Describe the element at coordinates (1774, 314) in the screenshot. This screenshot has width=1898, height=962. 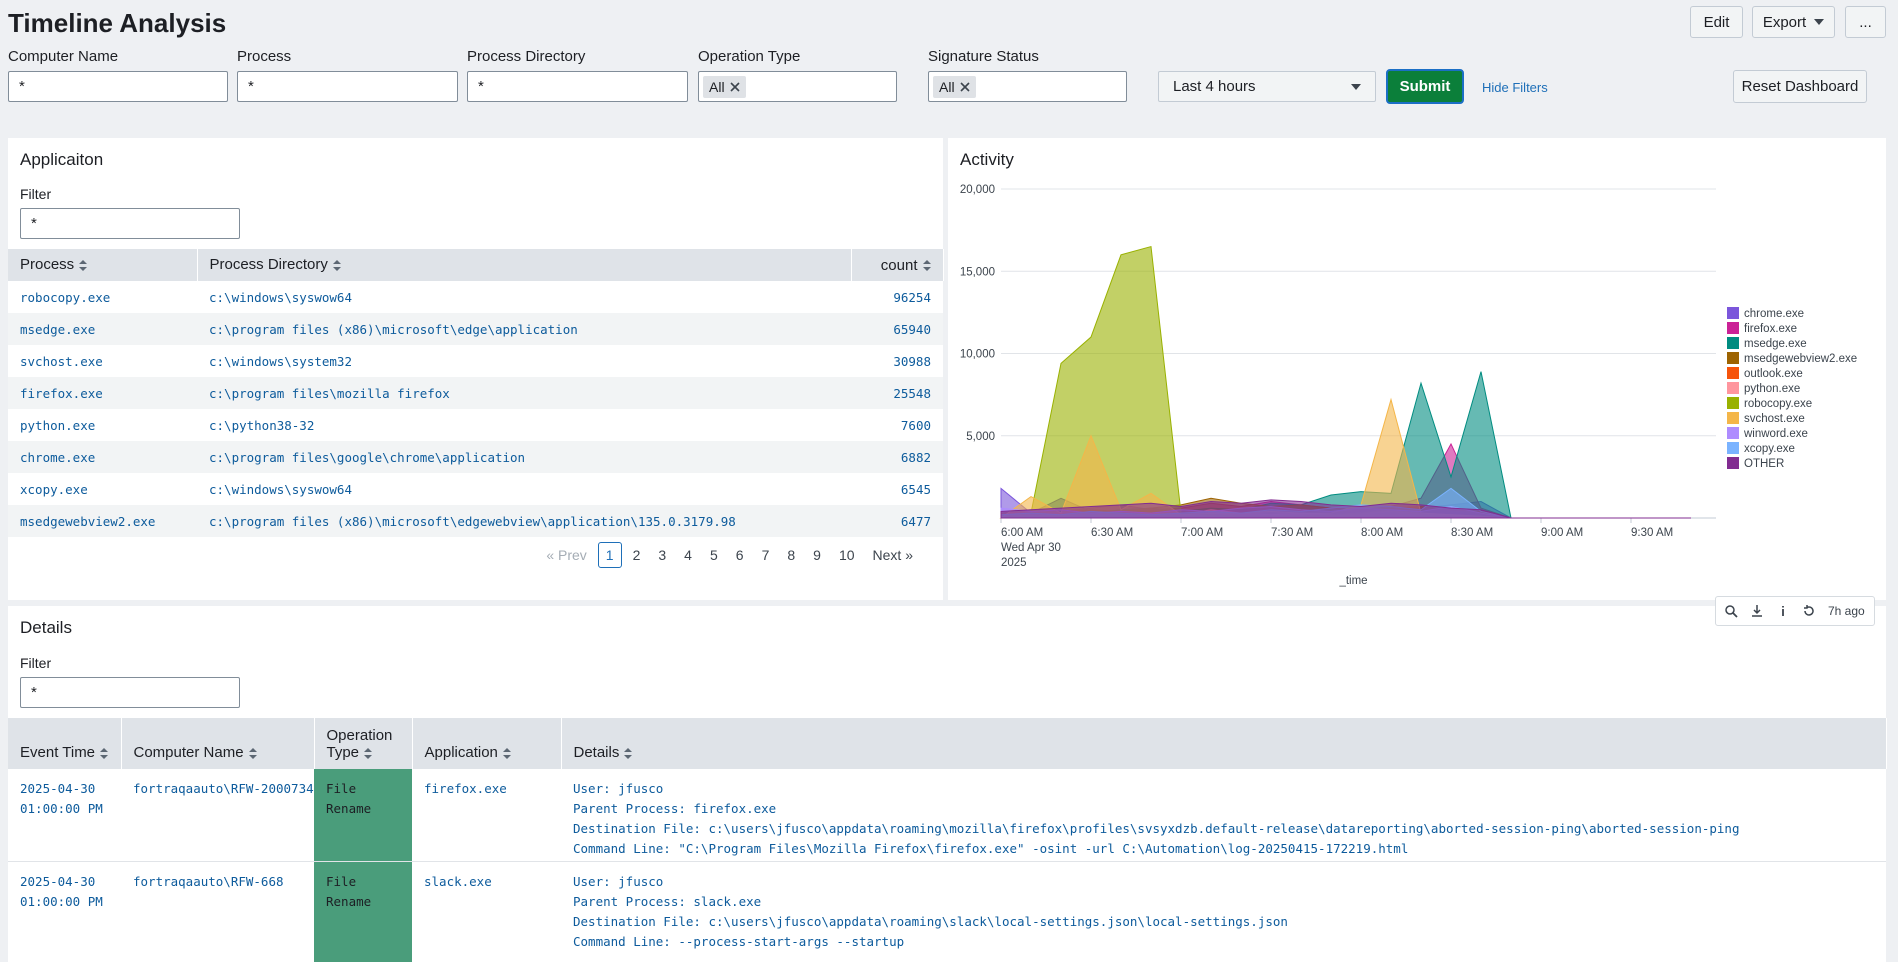
I see `legend-label: chrome.exe` at that location.